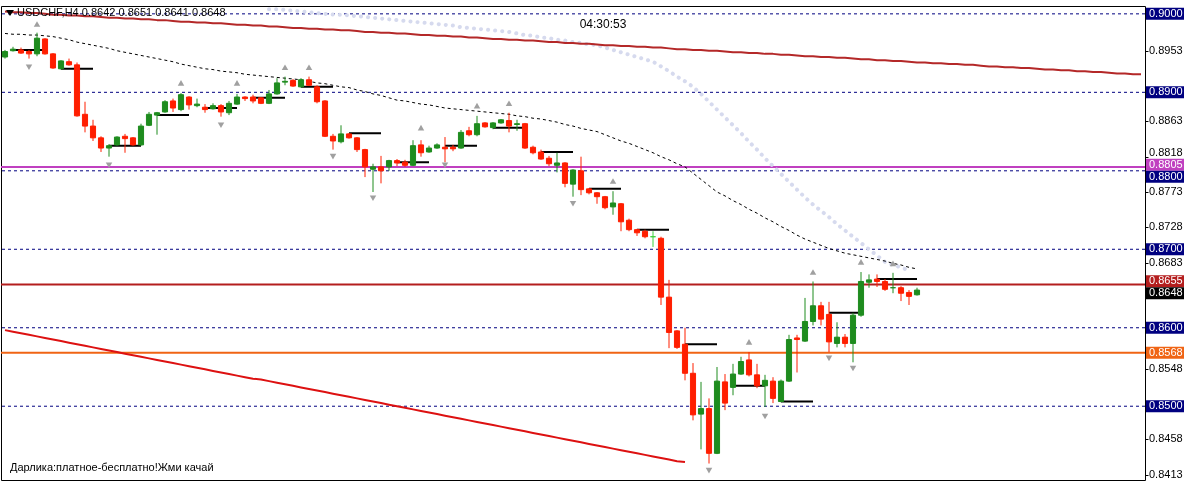  What do you see at coordinates (1166, 120) in the screenshot?
I see `y-tick-label: 0.8863` at bounding box center [1166, 120].